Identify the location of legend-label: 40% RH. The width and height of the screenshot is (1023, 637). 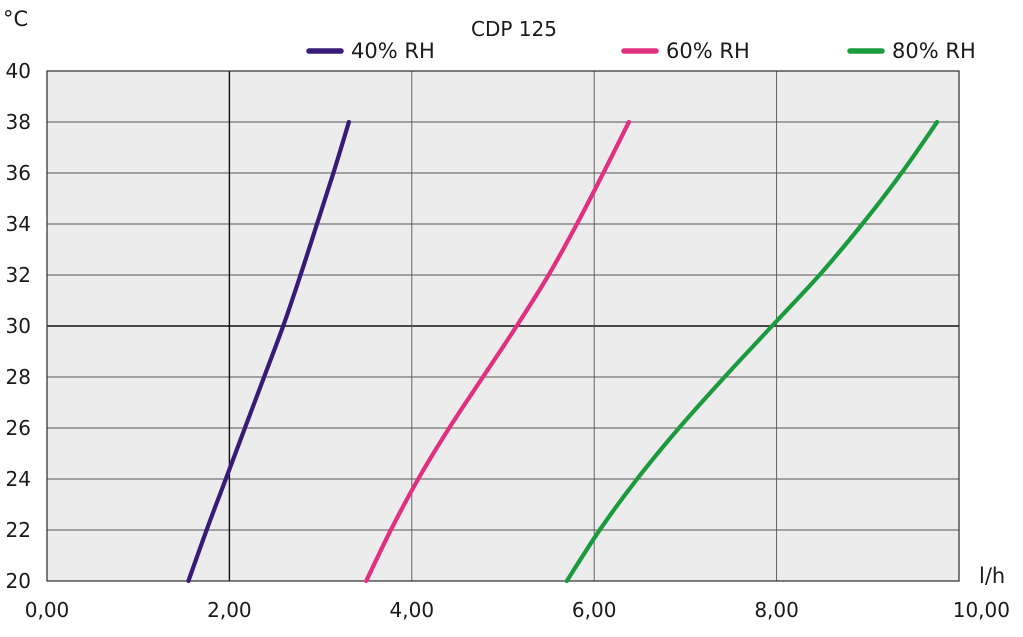
(393, 51).